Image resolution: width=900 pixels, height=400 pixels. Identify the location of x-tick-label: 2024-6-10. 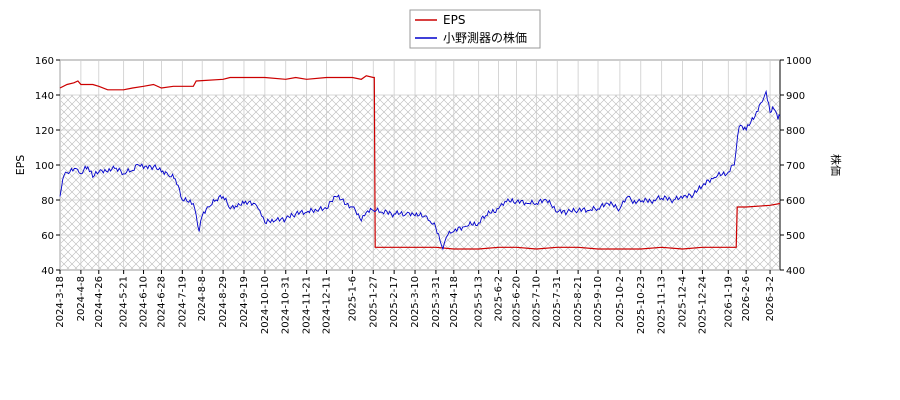
(144, 302).